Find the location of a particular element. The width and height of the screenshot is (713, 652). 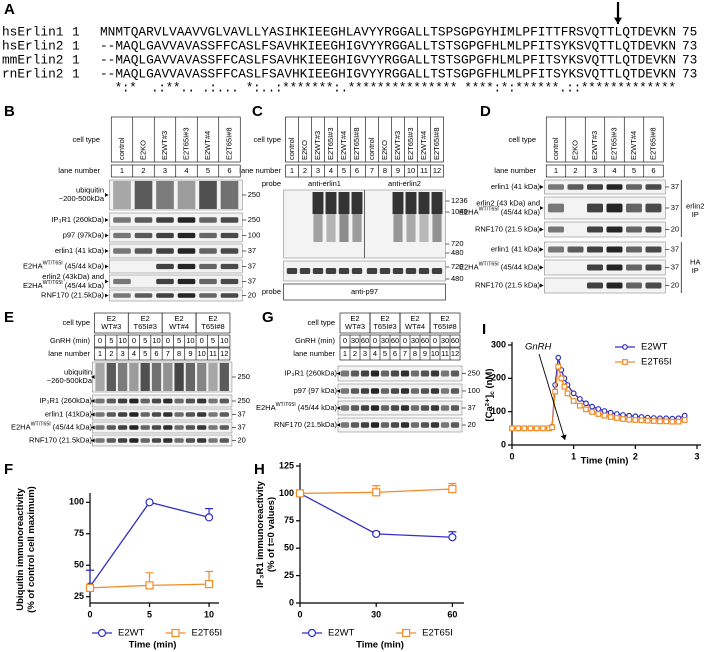

row-value: 12 is located at coordinates (224, 353).